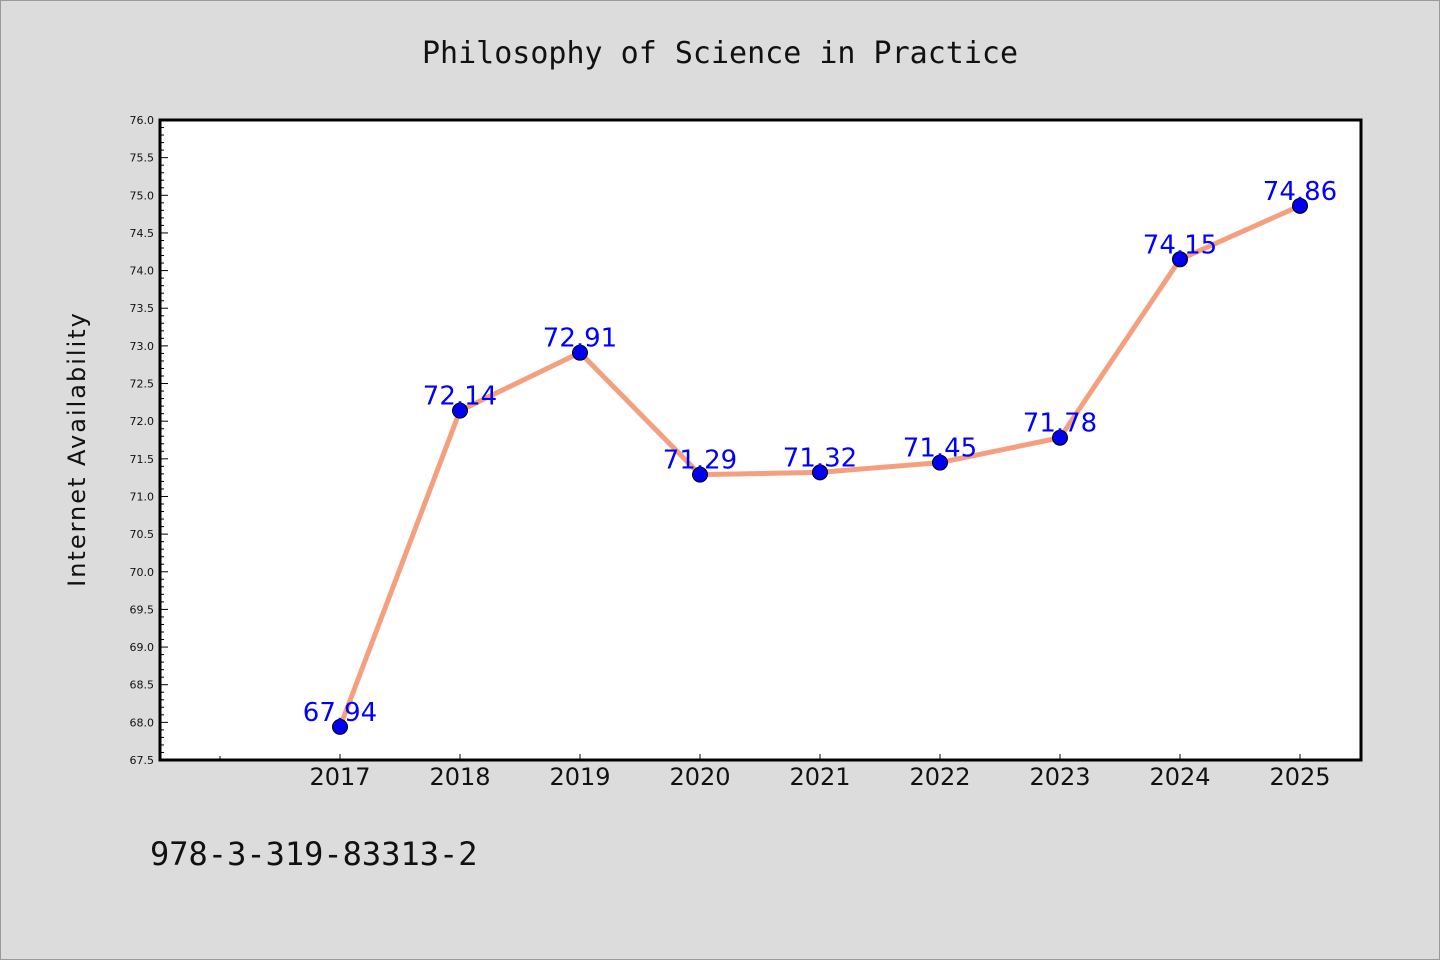  Describe the element at coordinates (820, 458) in the screenshot. I see `data-label: 71.32` at that location.